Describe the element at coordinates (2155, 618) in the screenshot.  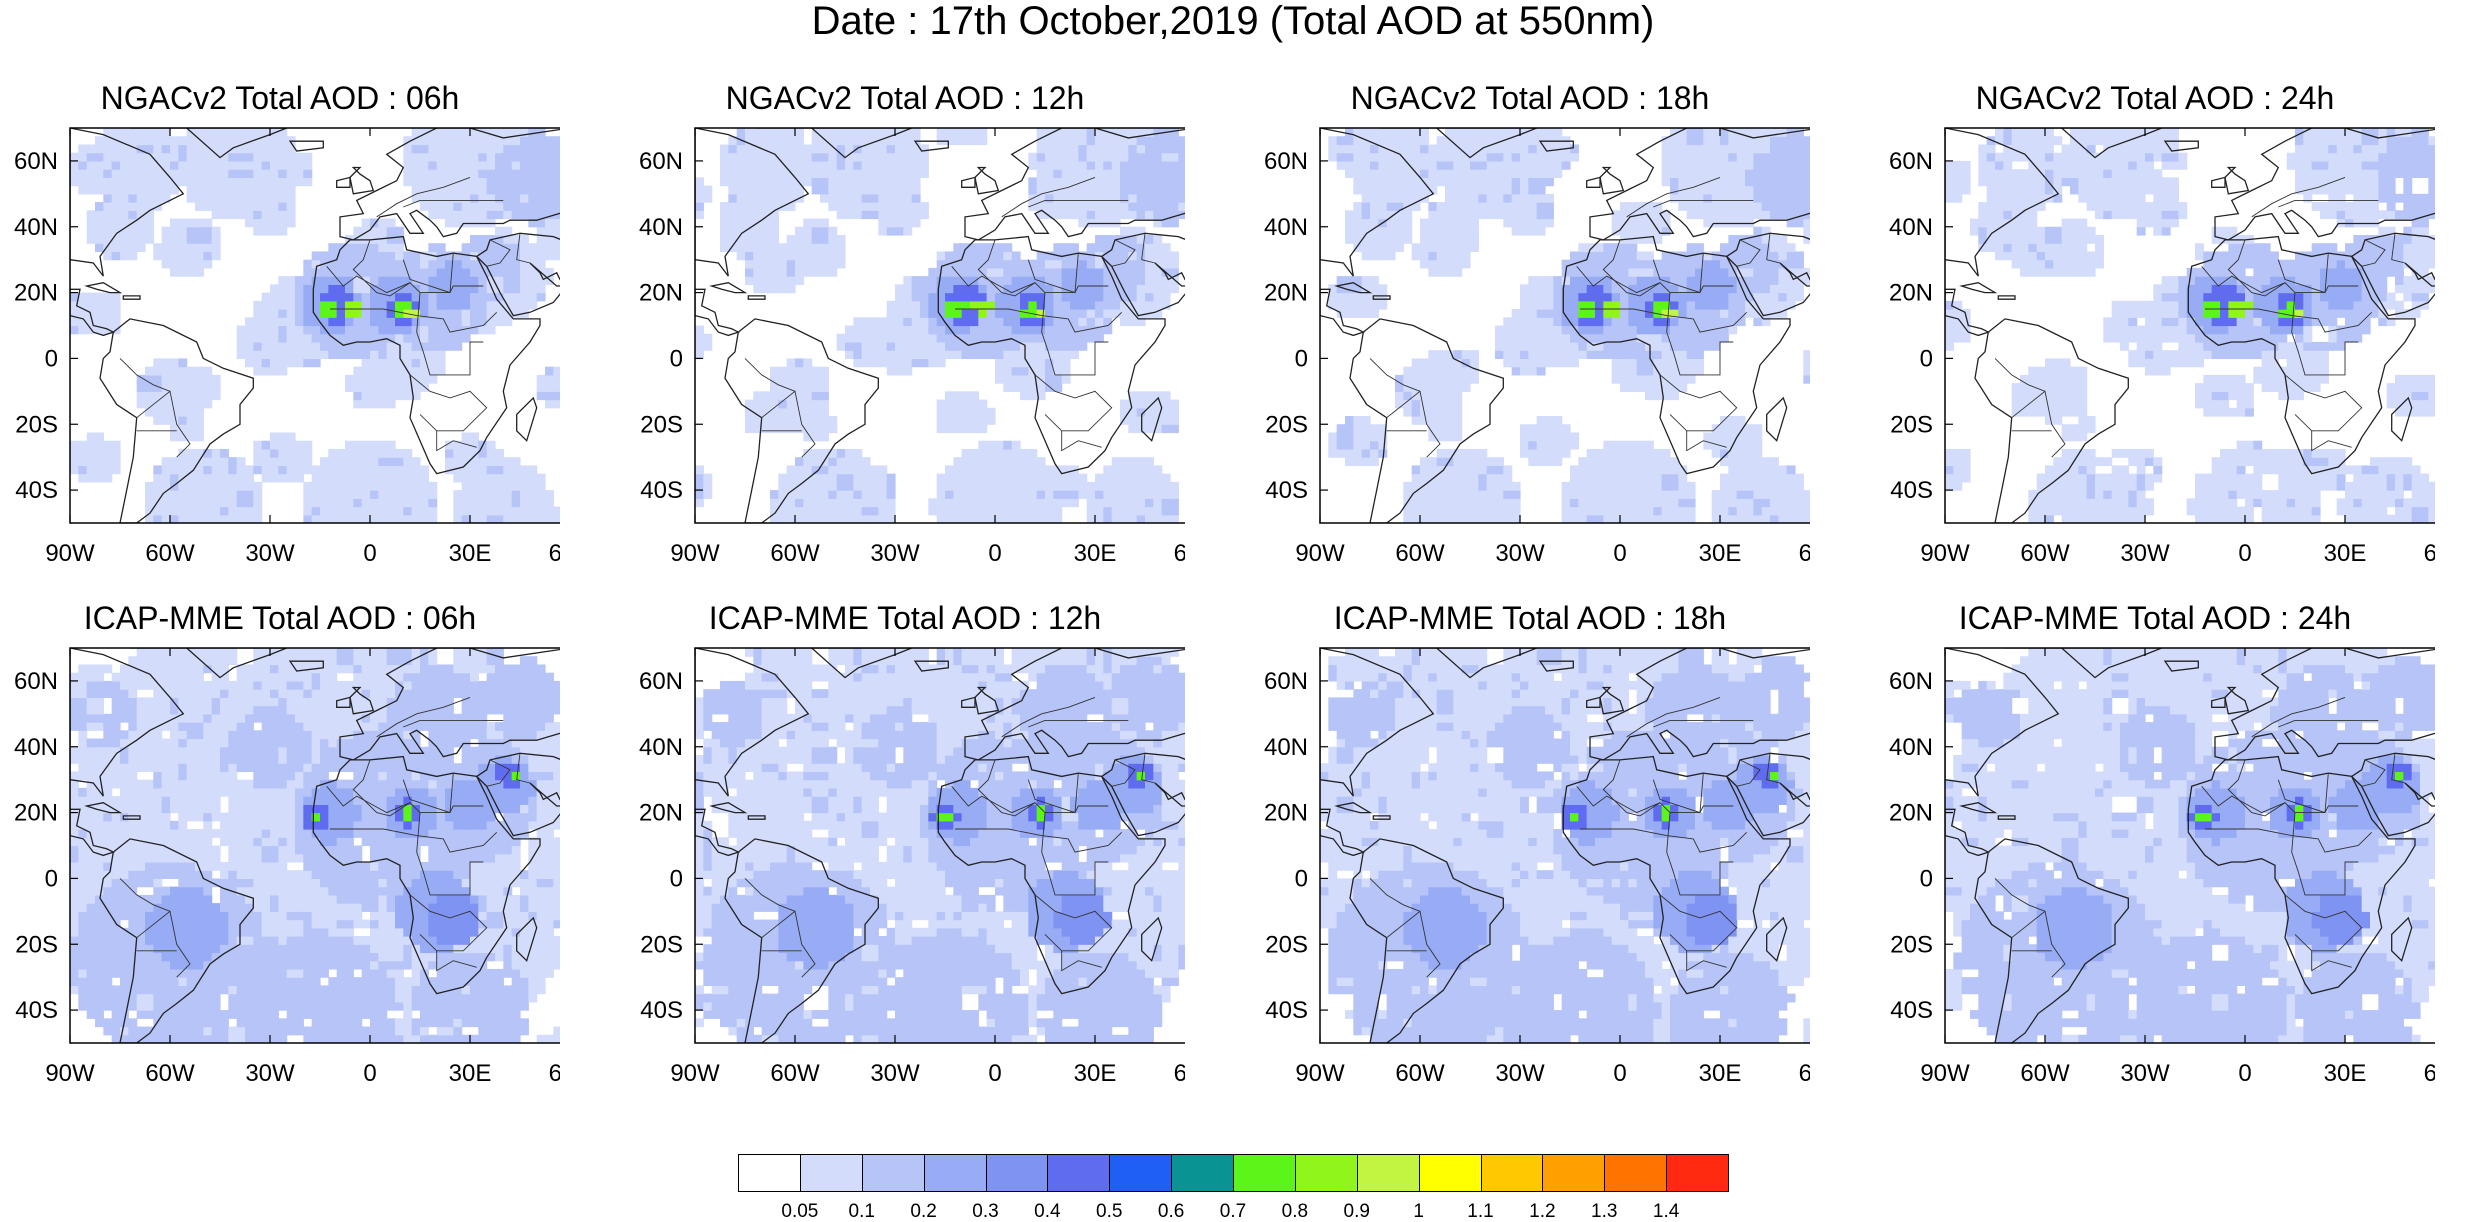
I see `panel-title: ICAP-MME Total AOD : 24h` at that location.